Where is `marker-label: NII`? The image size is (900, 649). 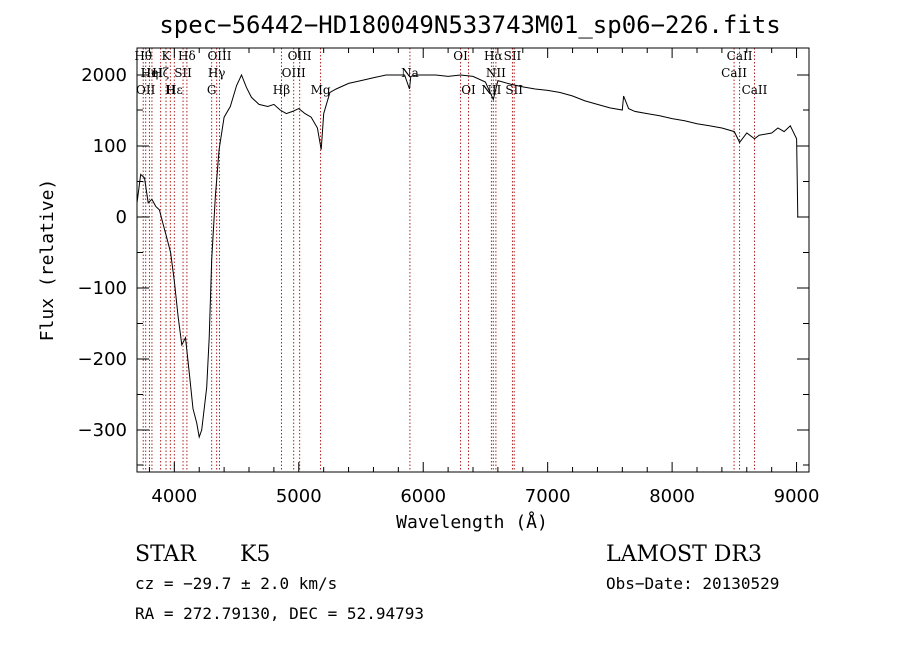
marker-label: NII is located at coordinates (496, 73).